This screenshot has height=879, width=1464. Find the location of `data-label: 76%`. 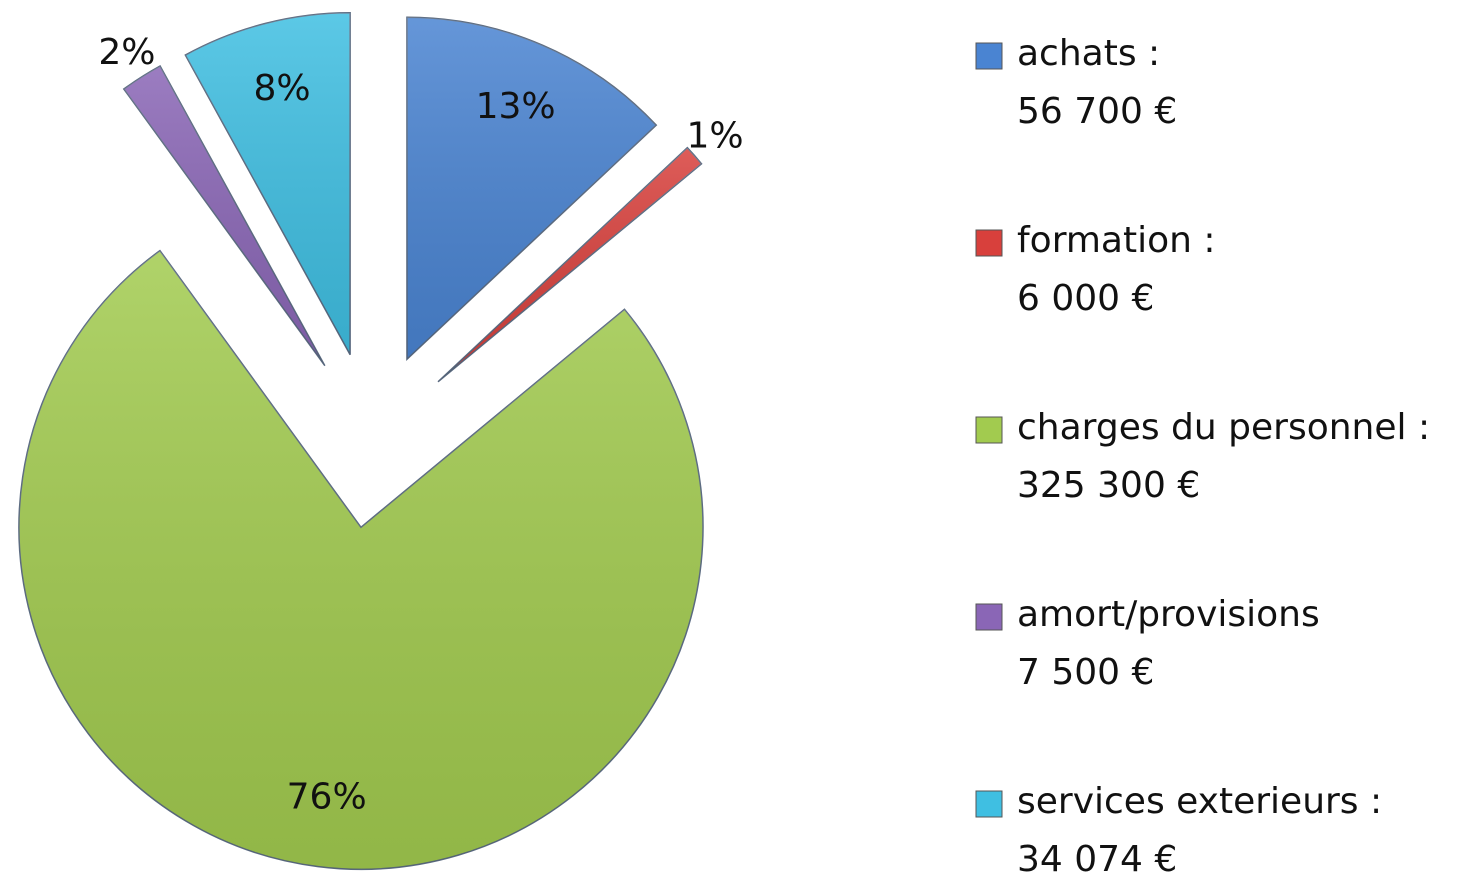

data-label: 76% is located at coordinates (327, 797).